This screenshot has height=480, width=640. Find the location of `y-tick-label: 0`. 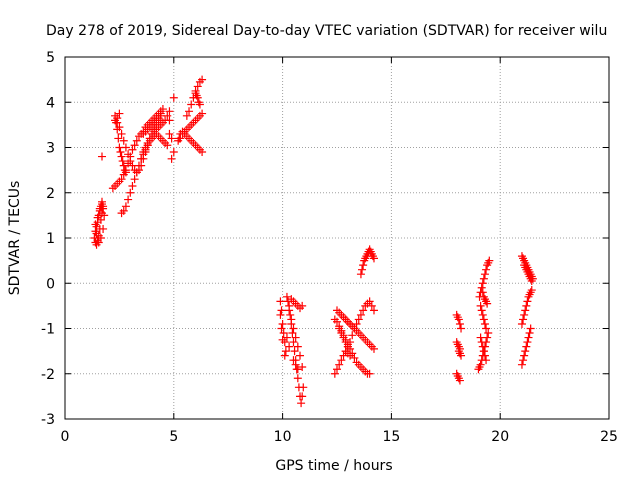

y-tick-label: 0 is located at coordinates (50, 284).